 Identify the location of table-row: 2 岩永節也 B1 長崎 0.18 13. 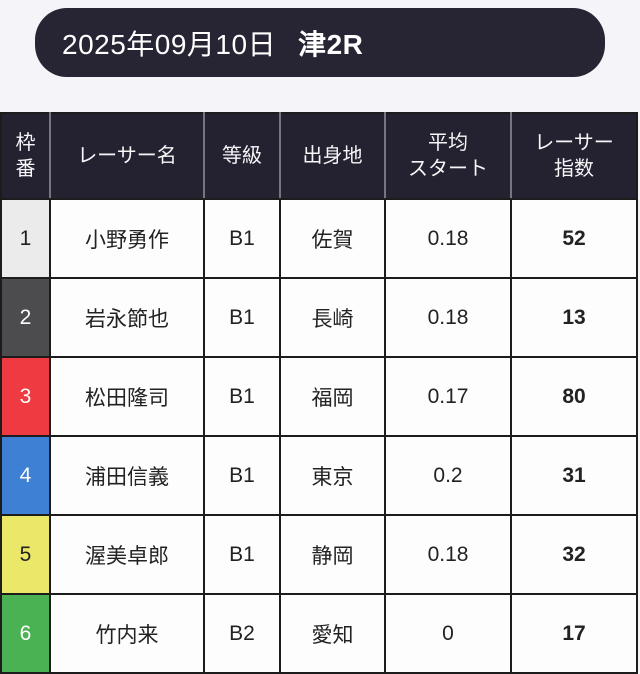
(319, 317).